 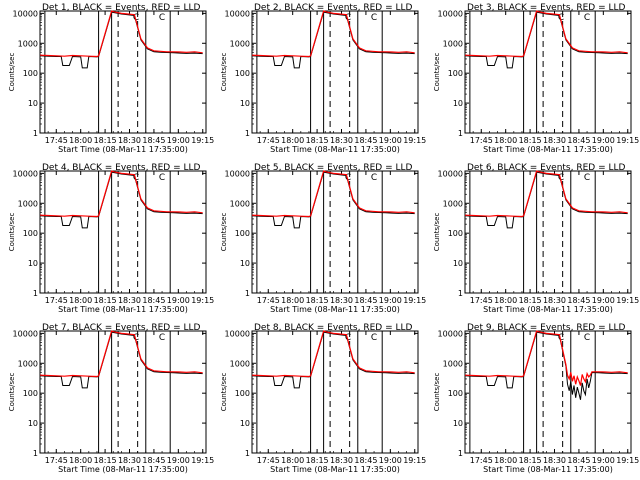 What do you see at coordinates (121, 168) in the screenshot?
I see `panel-title: Det 4, BLACK = Events, RED = LLD` at bounding box center [121, 168].